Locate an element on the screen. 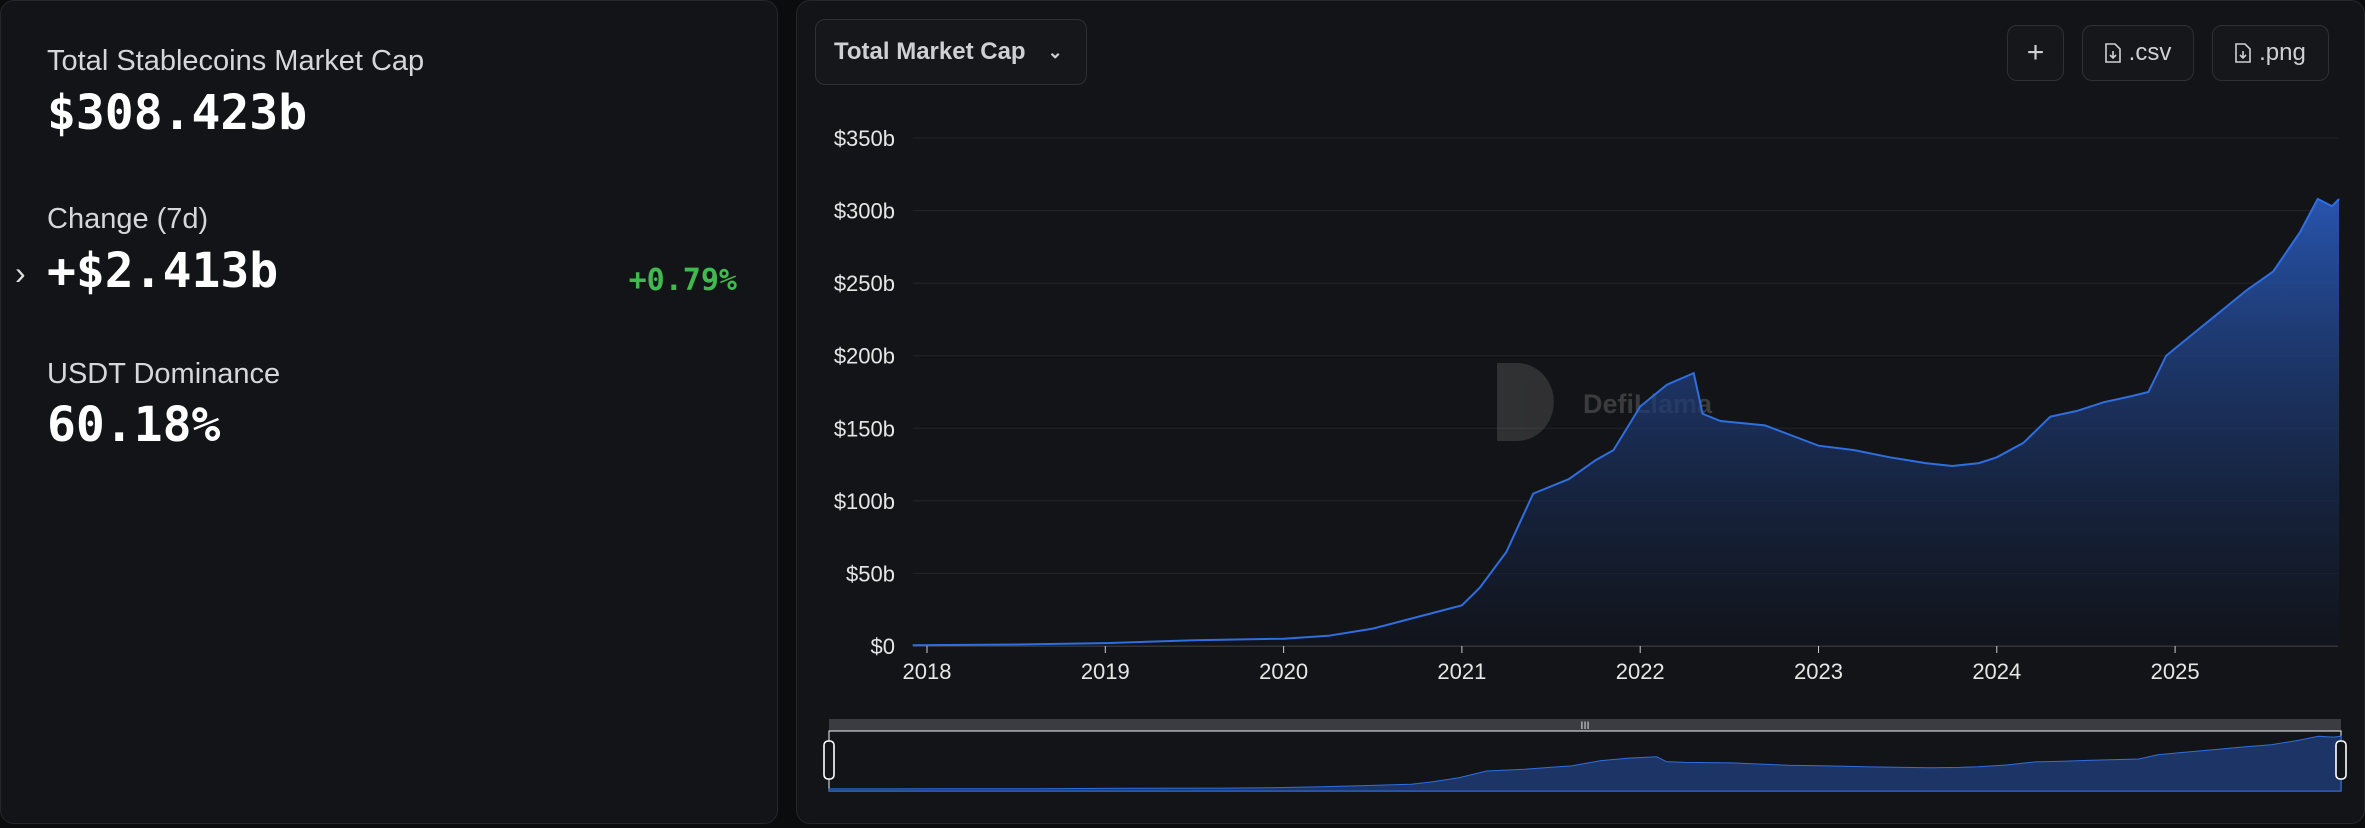  x-tick-label: 2024 is located at coordinates (1996, 671).